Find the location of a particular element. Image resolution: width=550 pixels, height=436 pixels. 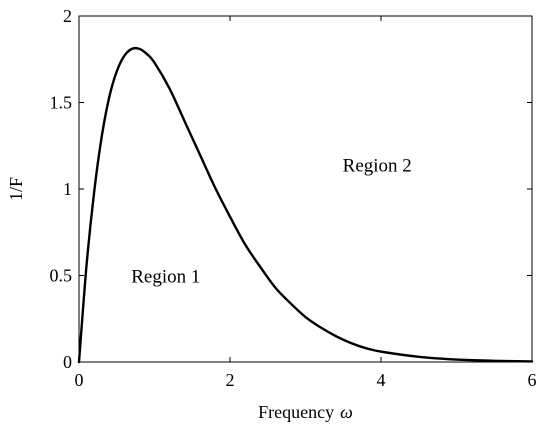

y-tick-label: 0 is located at coordinates (67, 362).